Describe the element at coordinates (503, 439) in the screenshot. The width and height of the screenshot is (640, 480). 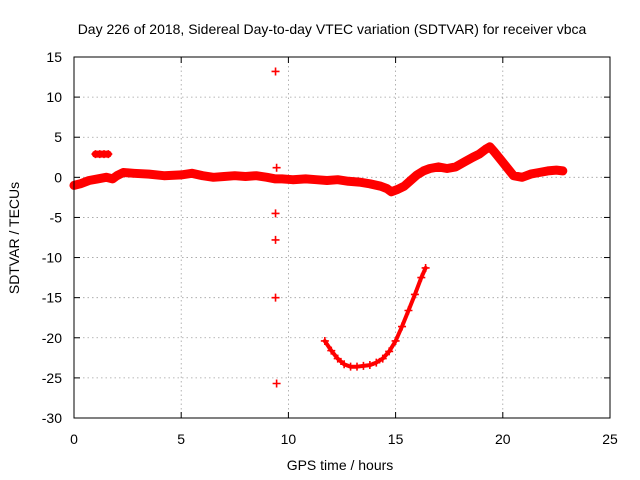
I see `x-tick-label: 20` at that location.